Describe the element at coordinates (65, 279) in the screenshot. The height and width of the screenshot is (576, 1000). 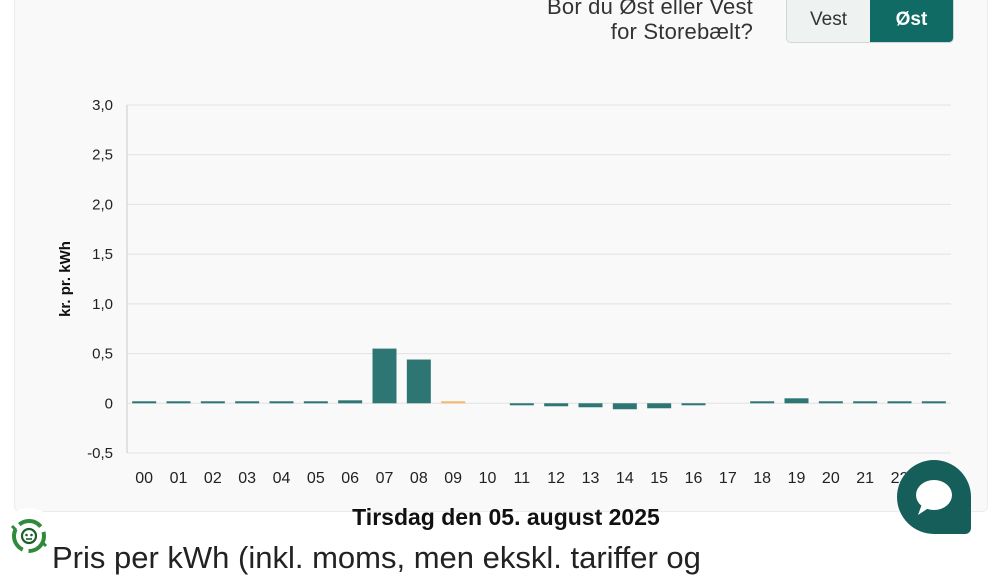
I see `y-axis-label: kr. pr. kWh` at that location.